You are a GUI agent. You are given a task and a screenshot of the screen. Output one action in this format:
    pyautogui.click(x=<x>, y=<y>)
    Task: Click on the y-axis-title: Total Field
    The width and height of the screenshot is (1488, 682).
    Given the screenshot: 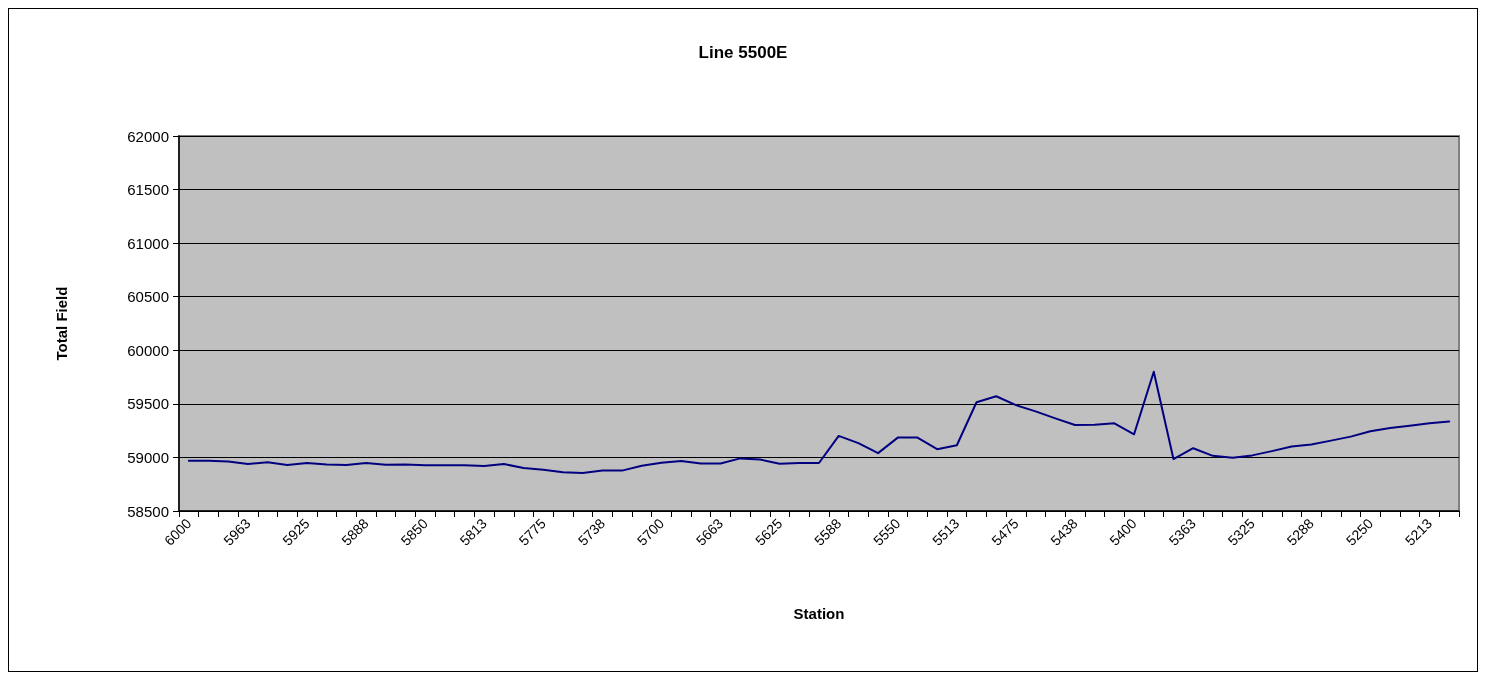 What is the action you would take?
    pyautogui.click(x=61, y=323)
    